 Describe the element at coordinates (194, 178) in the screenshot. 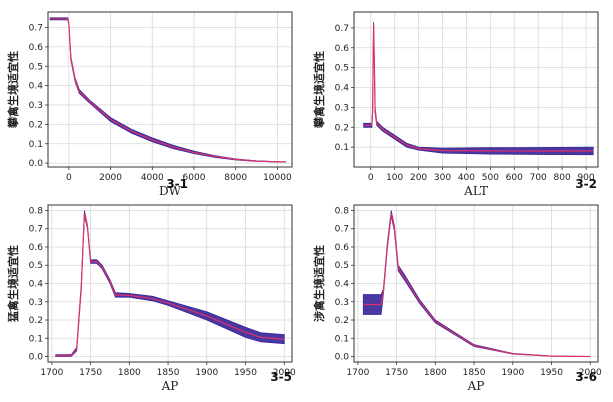

I see `x-tick-label: 6000` at that location.